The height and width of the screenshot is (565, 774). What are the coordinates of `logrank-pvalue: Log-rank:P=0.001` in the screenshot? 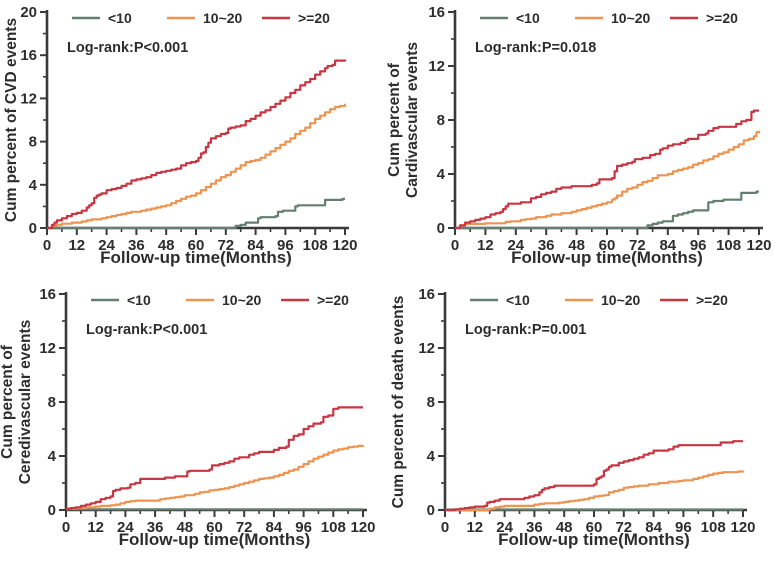 It's located at (525, 330).